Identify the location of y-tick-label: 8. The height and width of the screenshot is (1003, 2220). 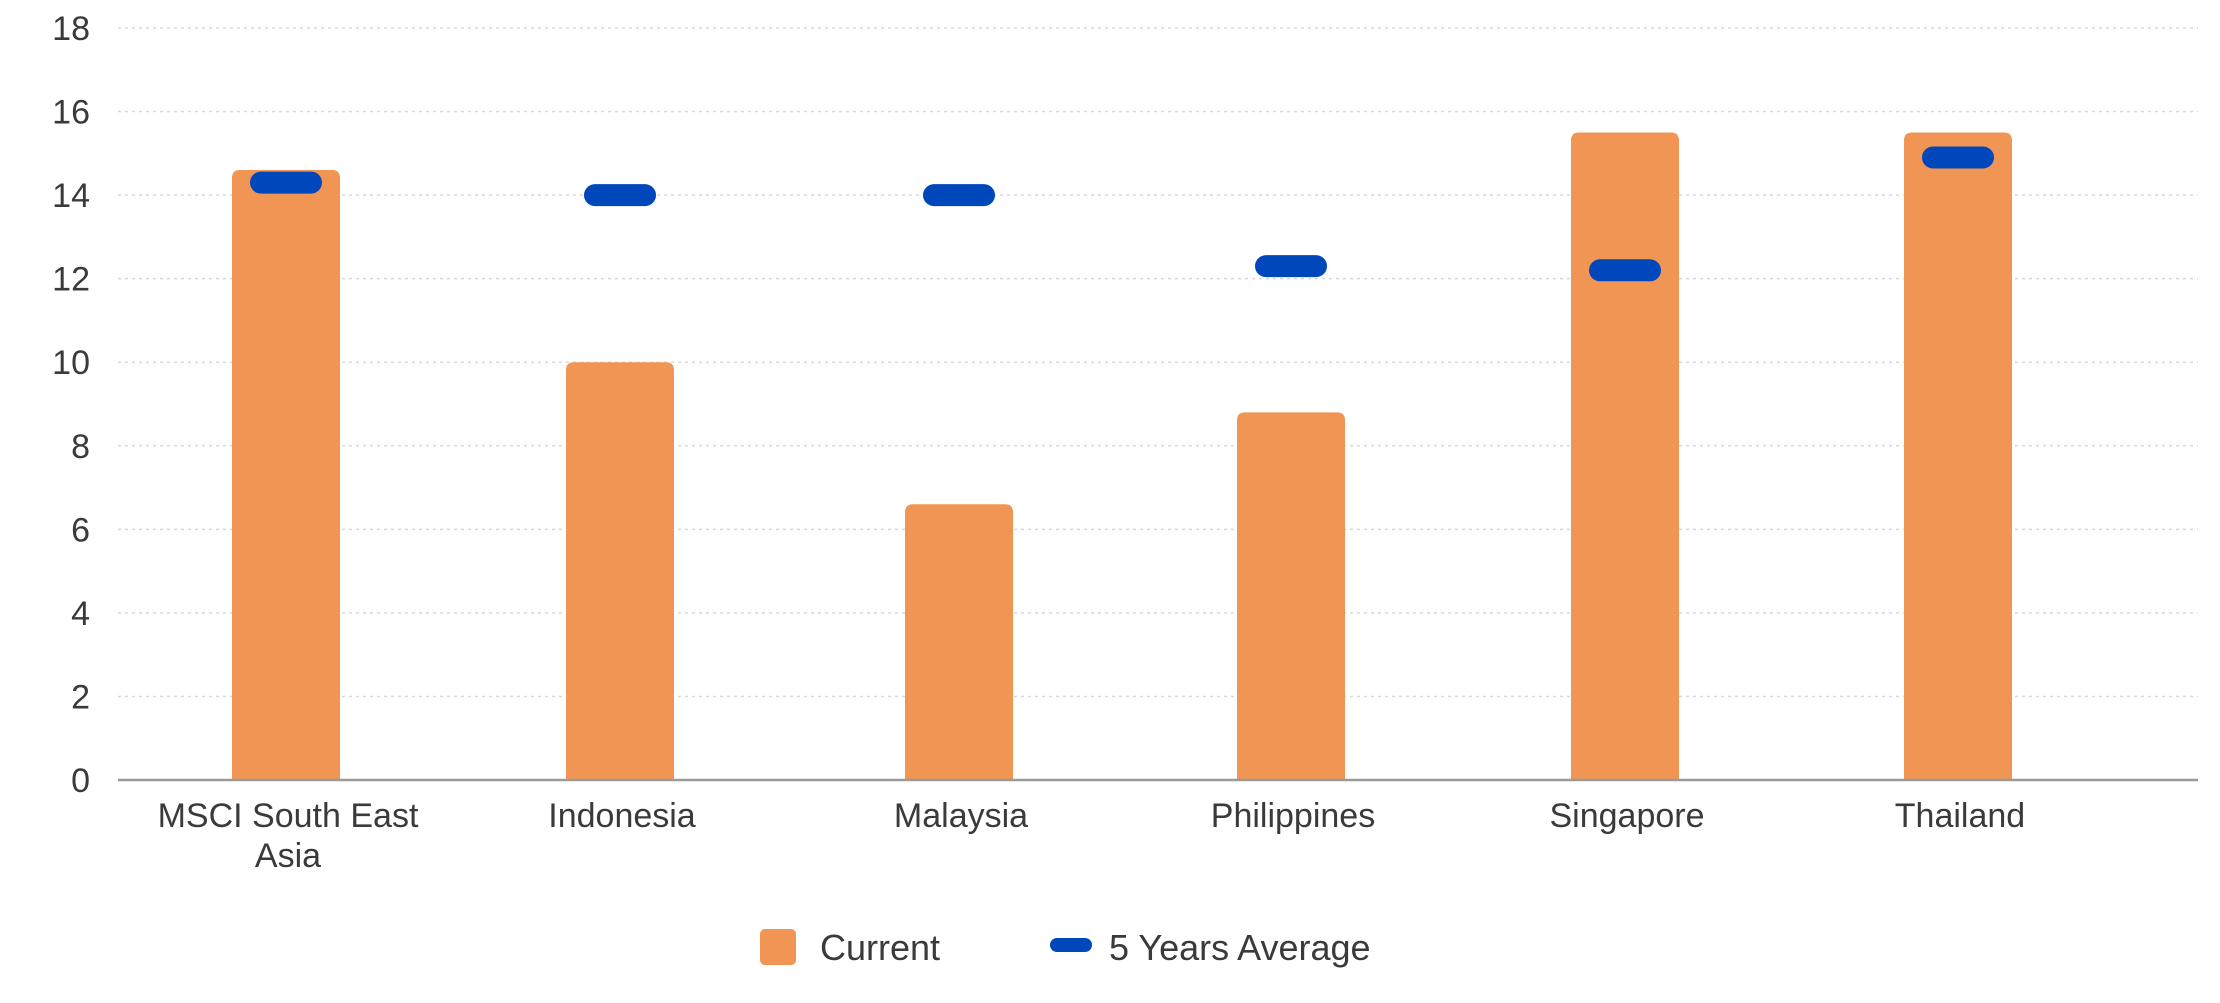
(80, 447).